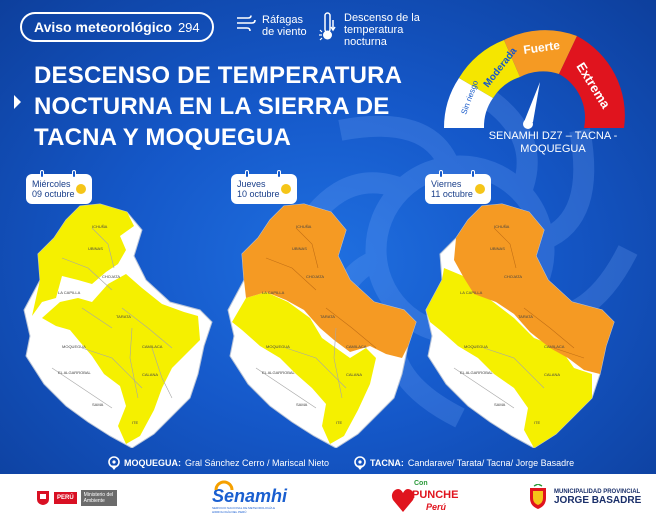 This screenshot has width=656, height=524. Describe the element at coordinates (224, 485) in the screenshot. I see `senamhi-sun-icon` at that location.